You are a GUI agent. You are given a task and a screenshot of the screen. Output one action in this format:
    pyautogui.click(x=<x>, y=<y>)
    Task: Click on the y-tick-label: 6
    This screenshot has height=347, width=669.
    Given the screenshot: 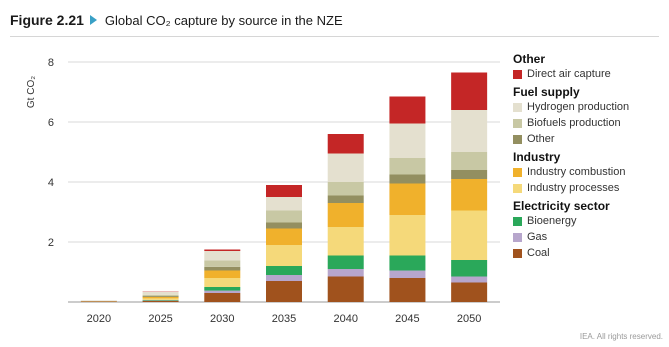 What is the action you would take?
    pyautogui.click(x=51, y=123)
    